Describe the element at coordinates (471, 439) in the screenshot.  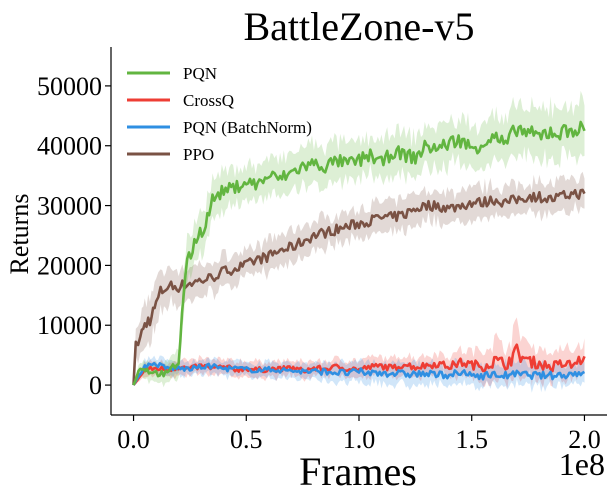
I see `x-tick-label: 1.5` at that location.